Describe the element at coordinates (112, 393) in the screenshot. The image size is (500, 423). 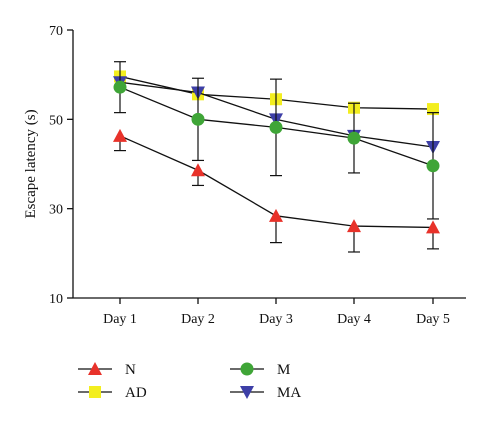
I see `legend-item-ad: AD` at that location.